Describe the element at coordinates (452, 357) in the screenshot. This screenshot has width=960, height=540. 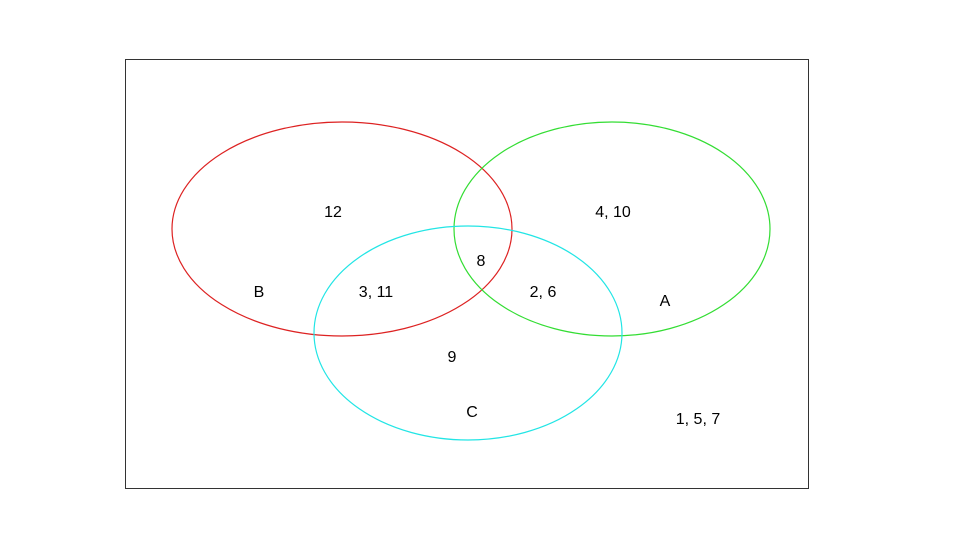
I see `region-c-only: 9` at that location.